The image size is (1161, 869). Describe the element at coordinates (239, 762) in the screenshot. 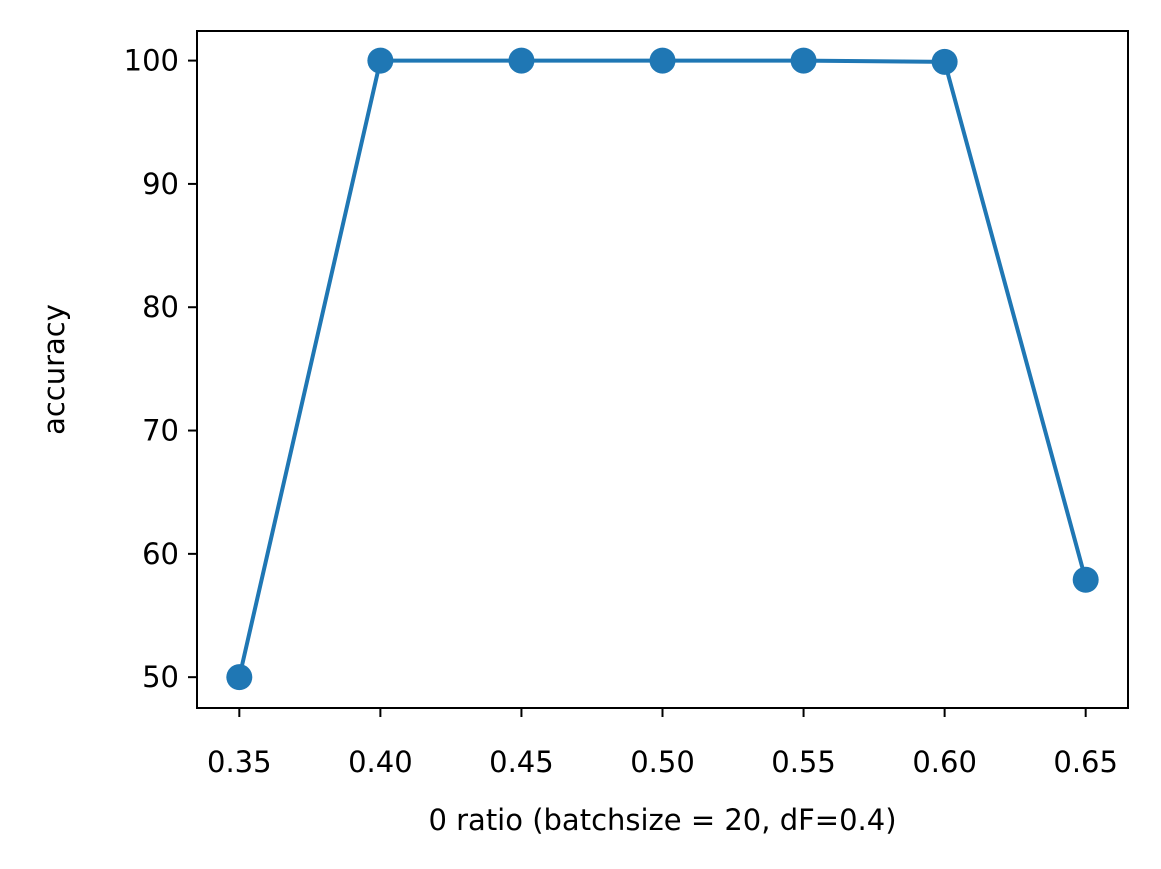

I see `x-tick-label: 0.35` at that location.